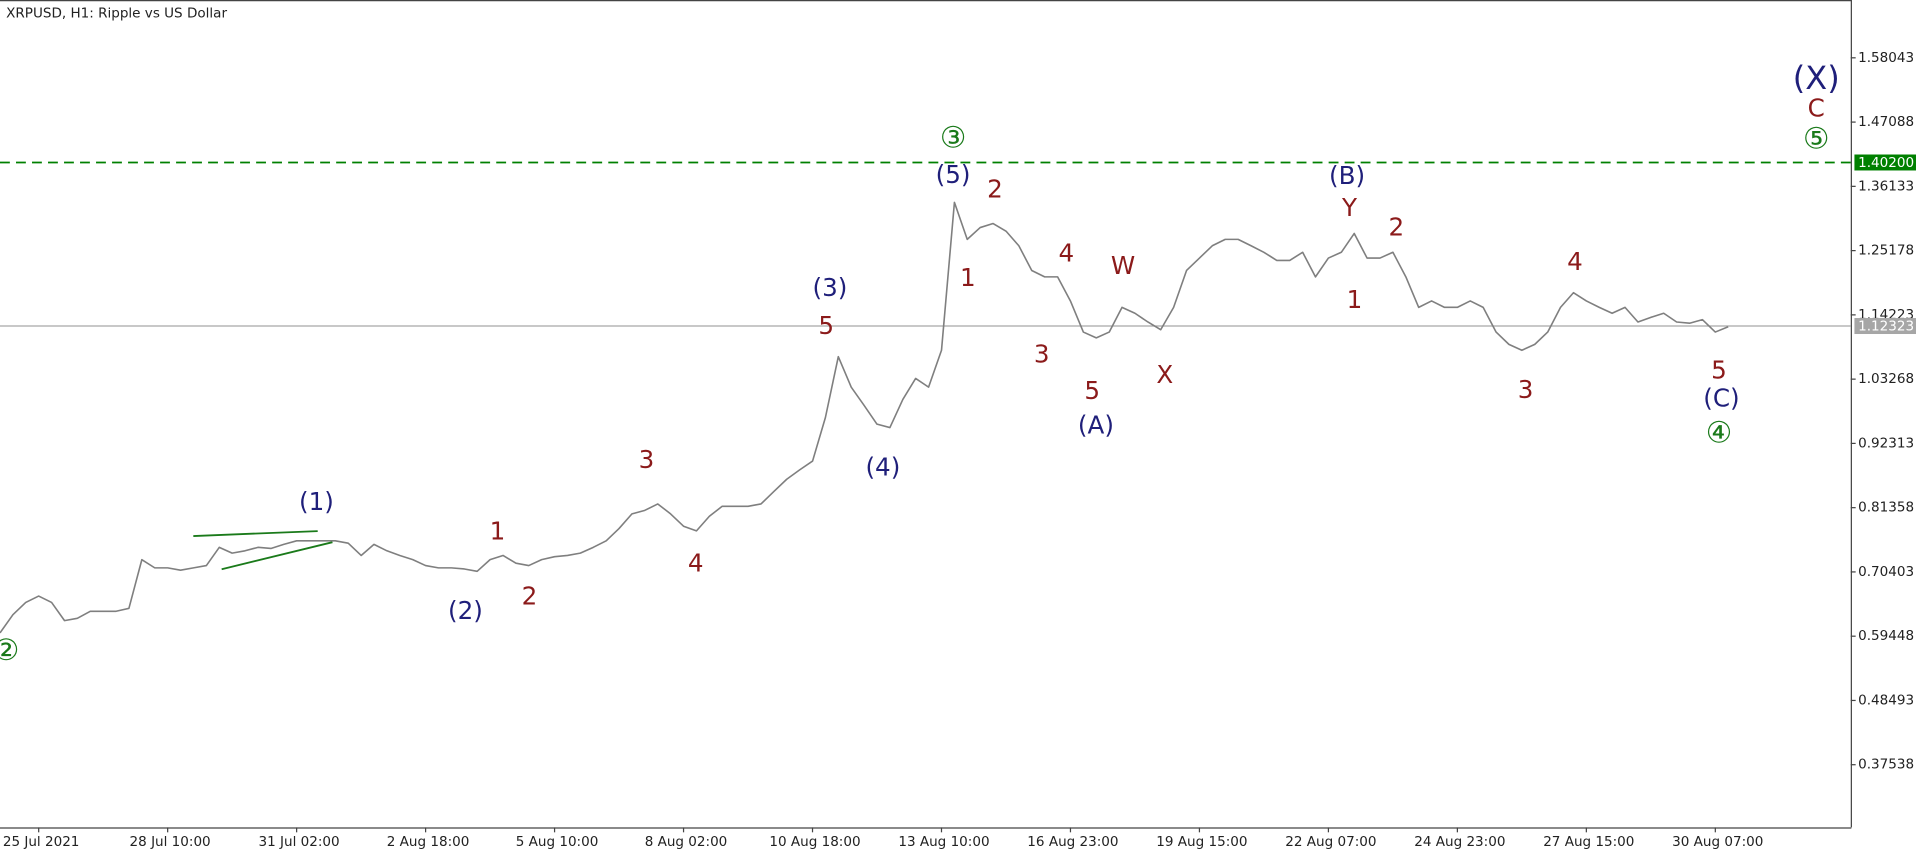 This screenshot has height=852, width=1916. What do you see at coordinates (953, 174) in the screenshot?
I see `wave-label: (5)` at bounding box center [953, 174].